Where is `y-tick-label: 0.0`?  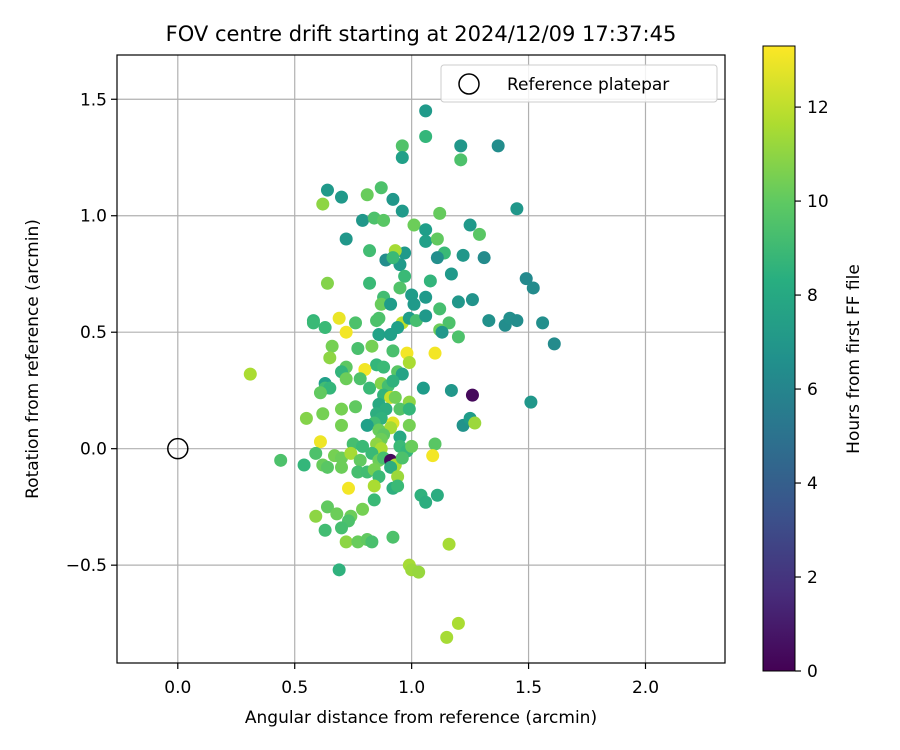
y-tick-label: 0.0 is located at coordinates (93, 450).